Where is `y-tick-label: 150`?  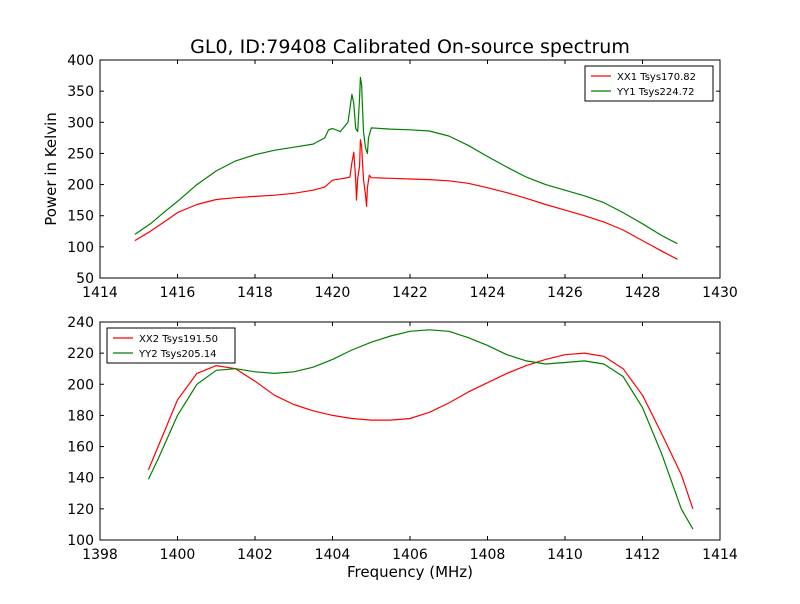 y-tick-label: 150 is located at coordinates (80, 217).